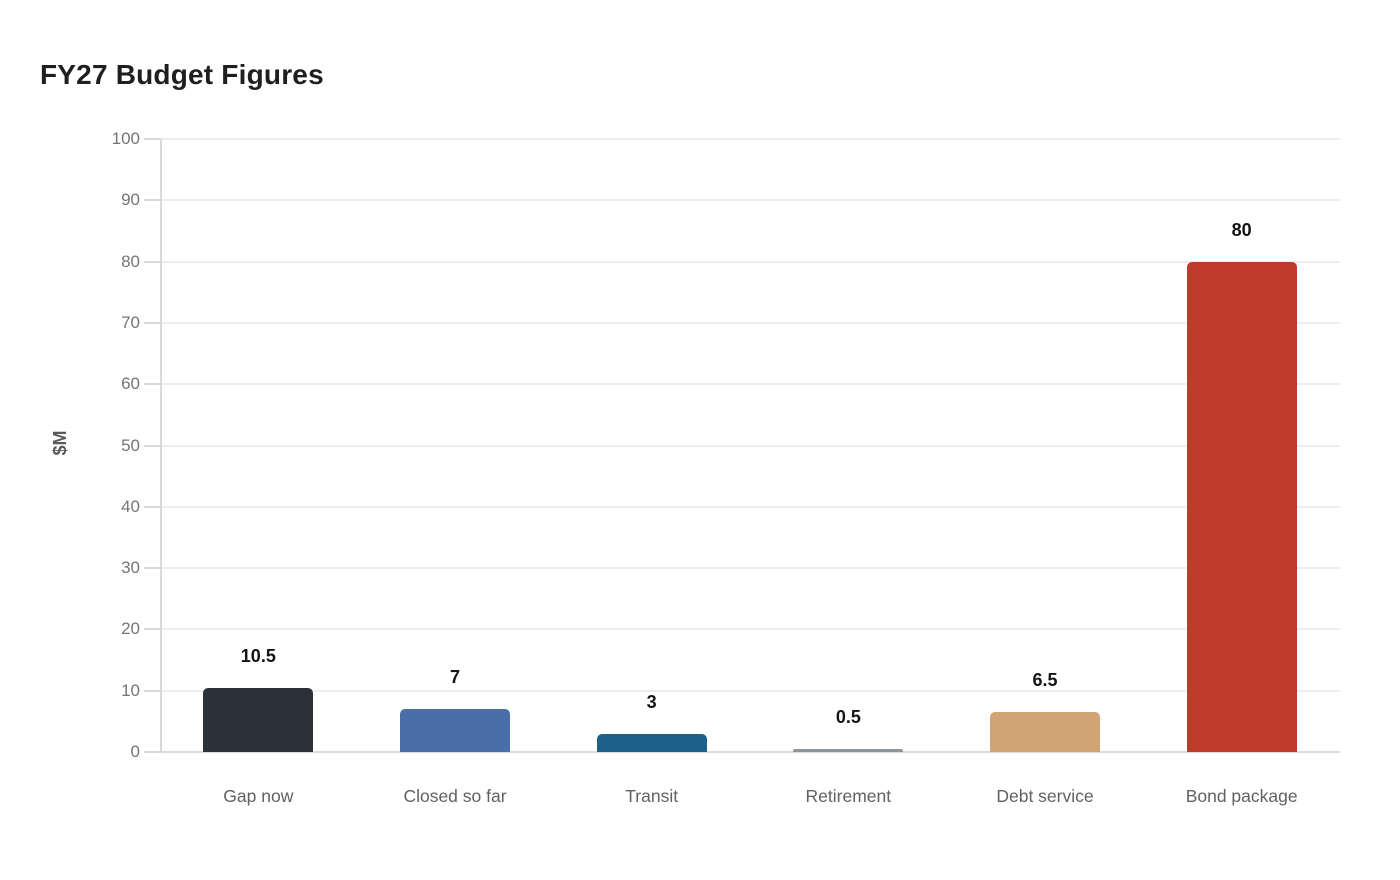 This screenshot has height=880, width=1400. I want to click on category-label-gap-now: Gap now, so click(258, 796).